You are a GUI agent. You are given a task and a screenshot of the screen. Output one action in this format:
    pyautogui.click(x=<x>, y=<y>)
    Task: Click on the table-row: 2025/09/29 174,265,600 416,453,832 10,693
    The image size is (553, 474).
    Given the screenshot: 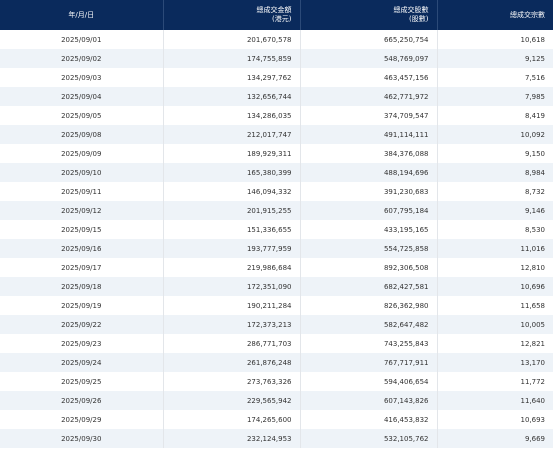 What is the action you would take?
    pyautogui.click(x=276, y=419)
    